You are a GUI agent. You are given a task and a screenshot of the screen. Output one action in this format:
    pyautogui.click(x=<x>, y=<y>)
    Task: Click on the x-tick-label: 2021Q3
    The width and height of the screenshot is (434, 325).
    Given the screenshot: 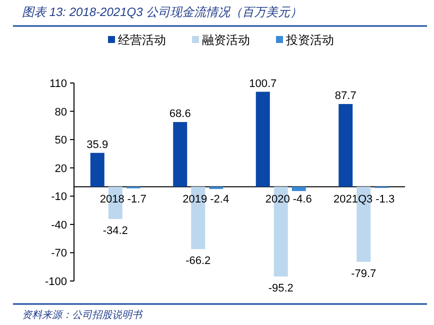 What is the action you would take?
    pyautogui.click(x=353, y=200)
    